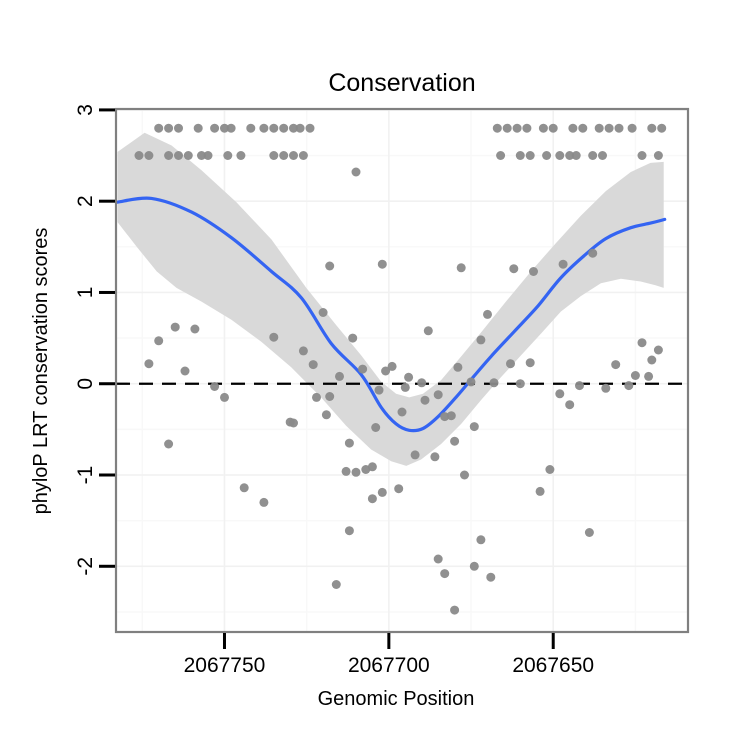 The image size is (750, 750). Describe the element at coordinates (85, 566) in the screenshot. I see `y-tick-label: -2` at that location.